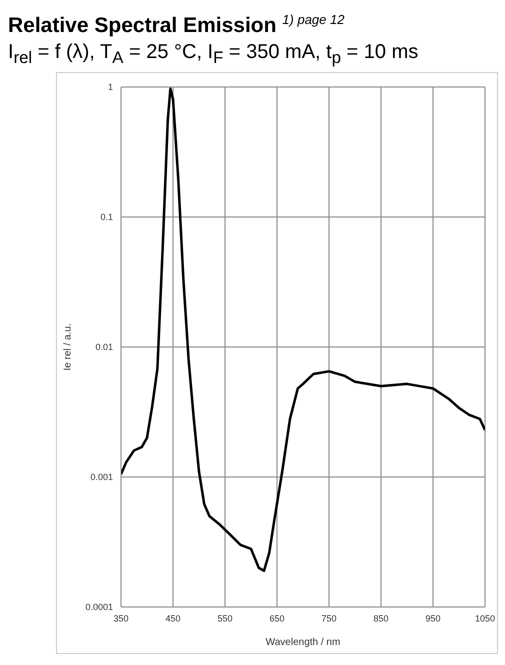 This screenshot has width=505, height=665. I want to click on y-tick-label: 1, so click(110, 87).